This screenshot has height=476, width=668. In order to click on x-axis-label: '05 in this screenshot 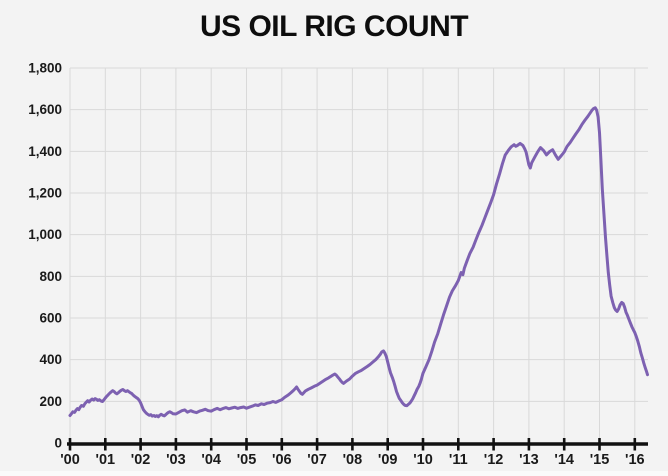, I will do `click(247, 460)`.